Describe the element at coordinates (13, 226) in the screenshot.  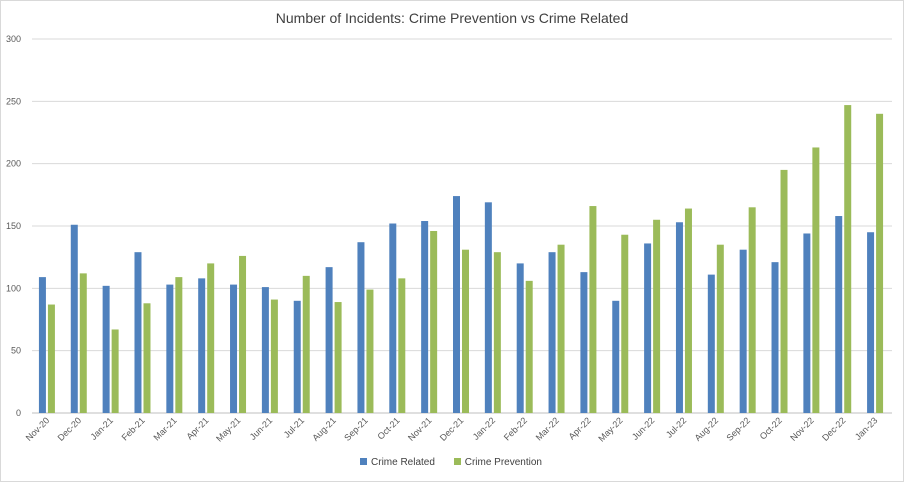
I see `y-tick-label: 150` at that location.